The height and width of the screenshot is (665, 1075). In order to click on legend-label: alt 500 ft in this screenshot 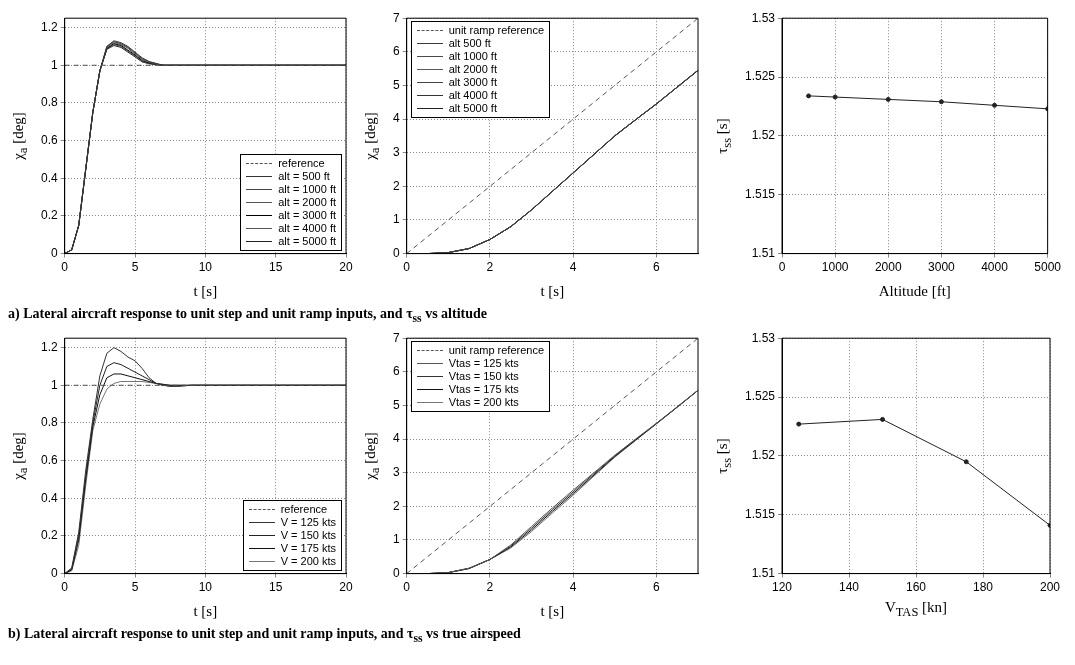, I will do `click(469, 44)`.